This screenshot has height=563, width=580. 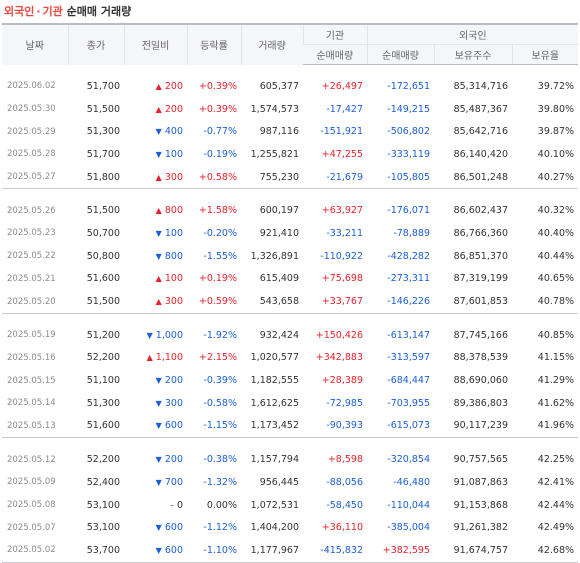 I want to click on cell-holding-ratio: 42.68%, so click(x=545, y=551).